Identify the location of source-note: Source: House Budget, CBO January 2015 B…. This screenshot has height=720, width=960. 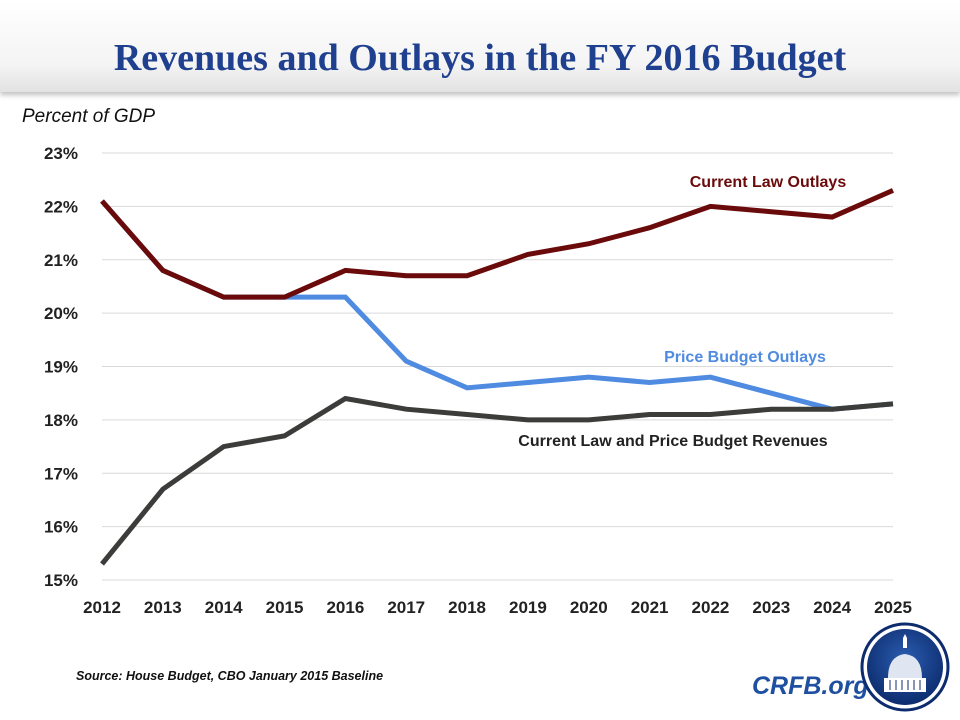
(230, 676).